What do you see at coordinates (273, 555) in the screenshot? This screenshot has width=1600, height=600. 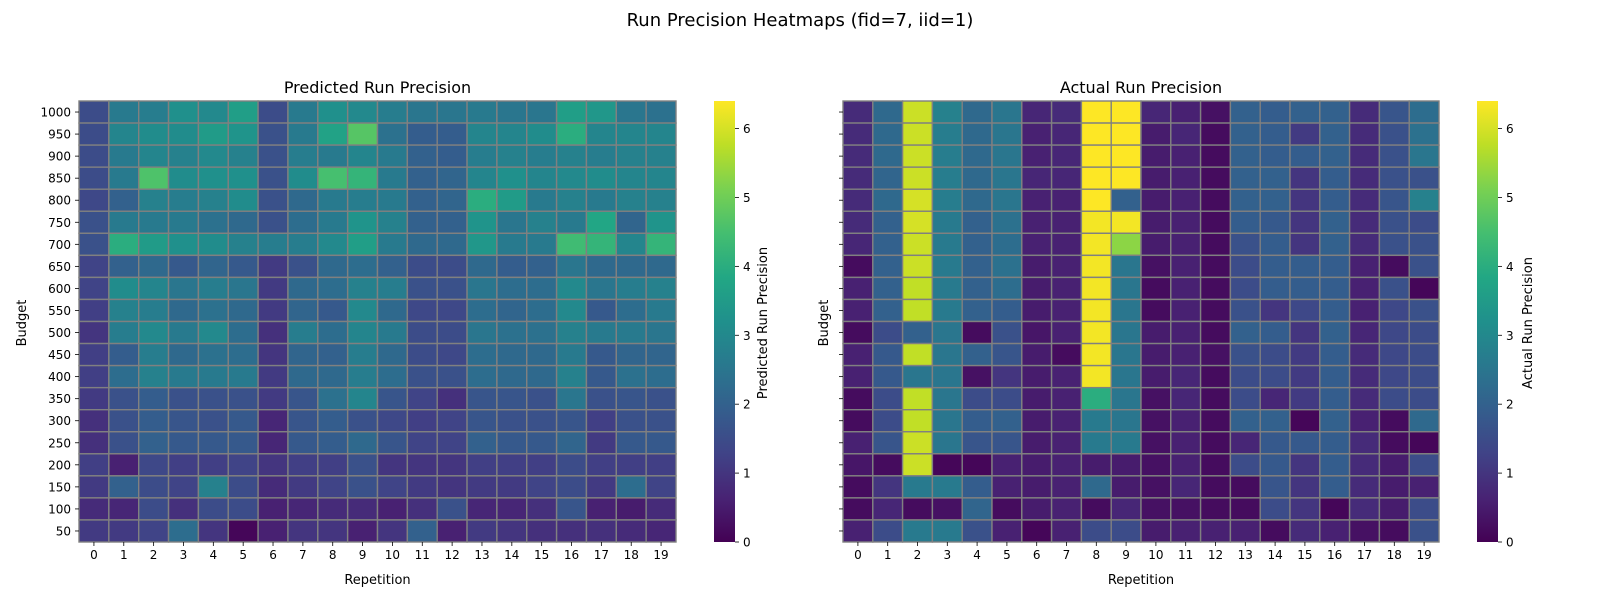 I see `x-tick-label: 6` at bounding box center [273, 555].